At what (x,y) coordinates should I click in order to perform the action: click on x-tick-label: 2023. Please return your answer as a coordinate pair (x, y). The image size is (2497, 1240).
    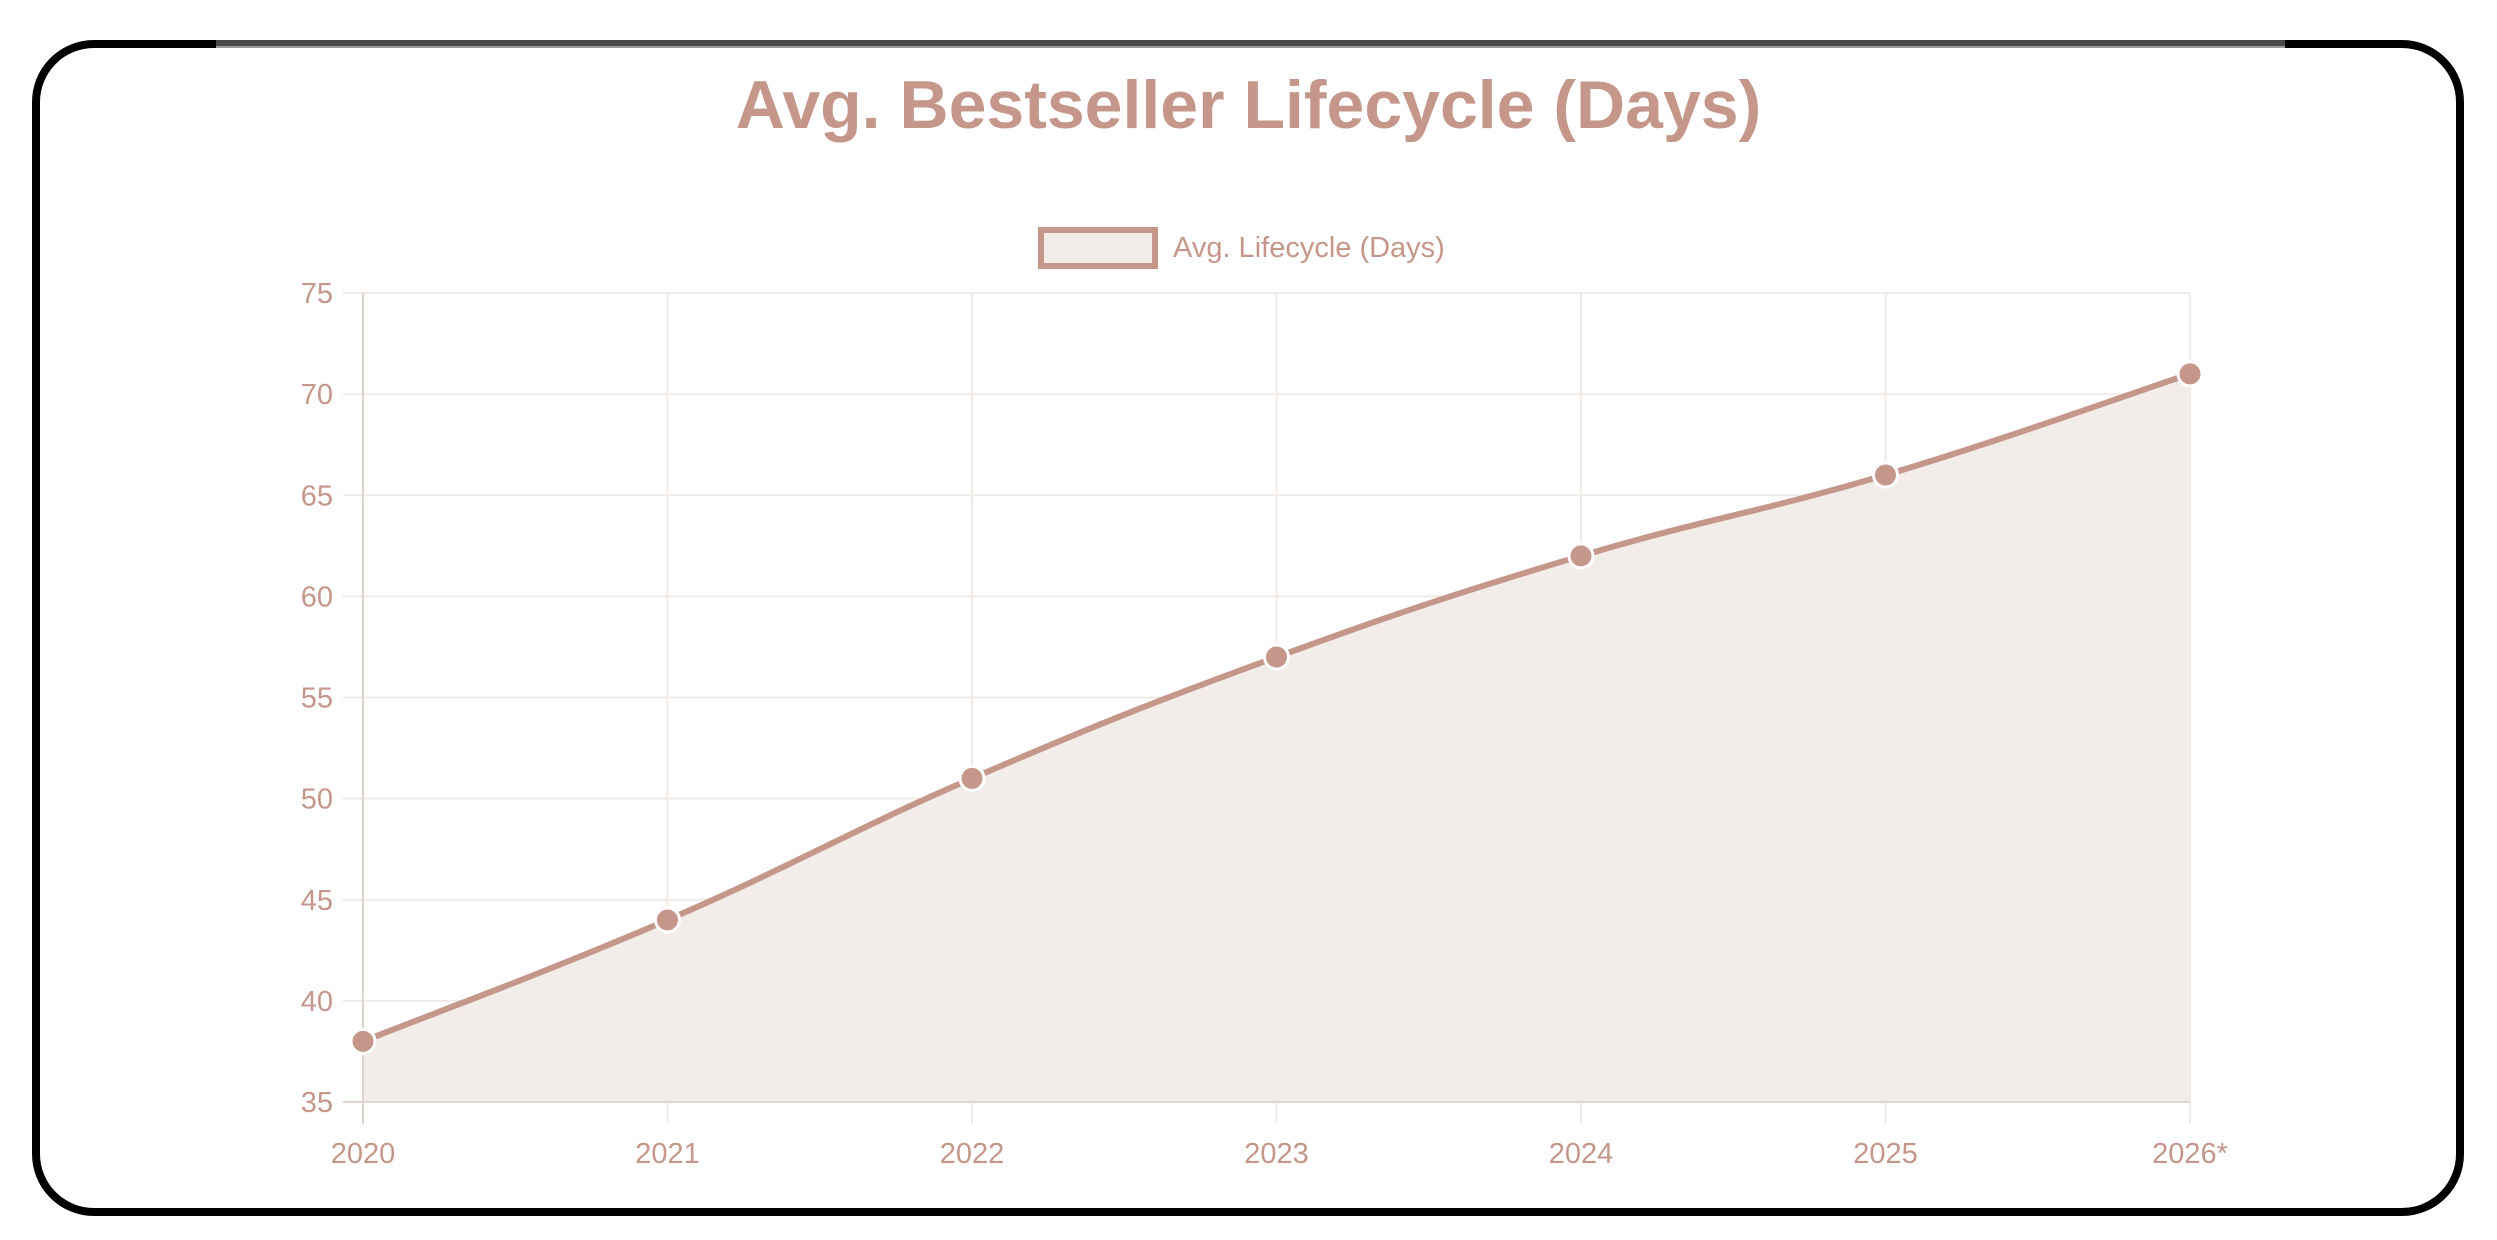
    Looking at the image, I should click on (1276, 1154).